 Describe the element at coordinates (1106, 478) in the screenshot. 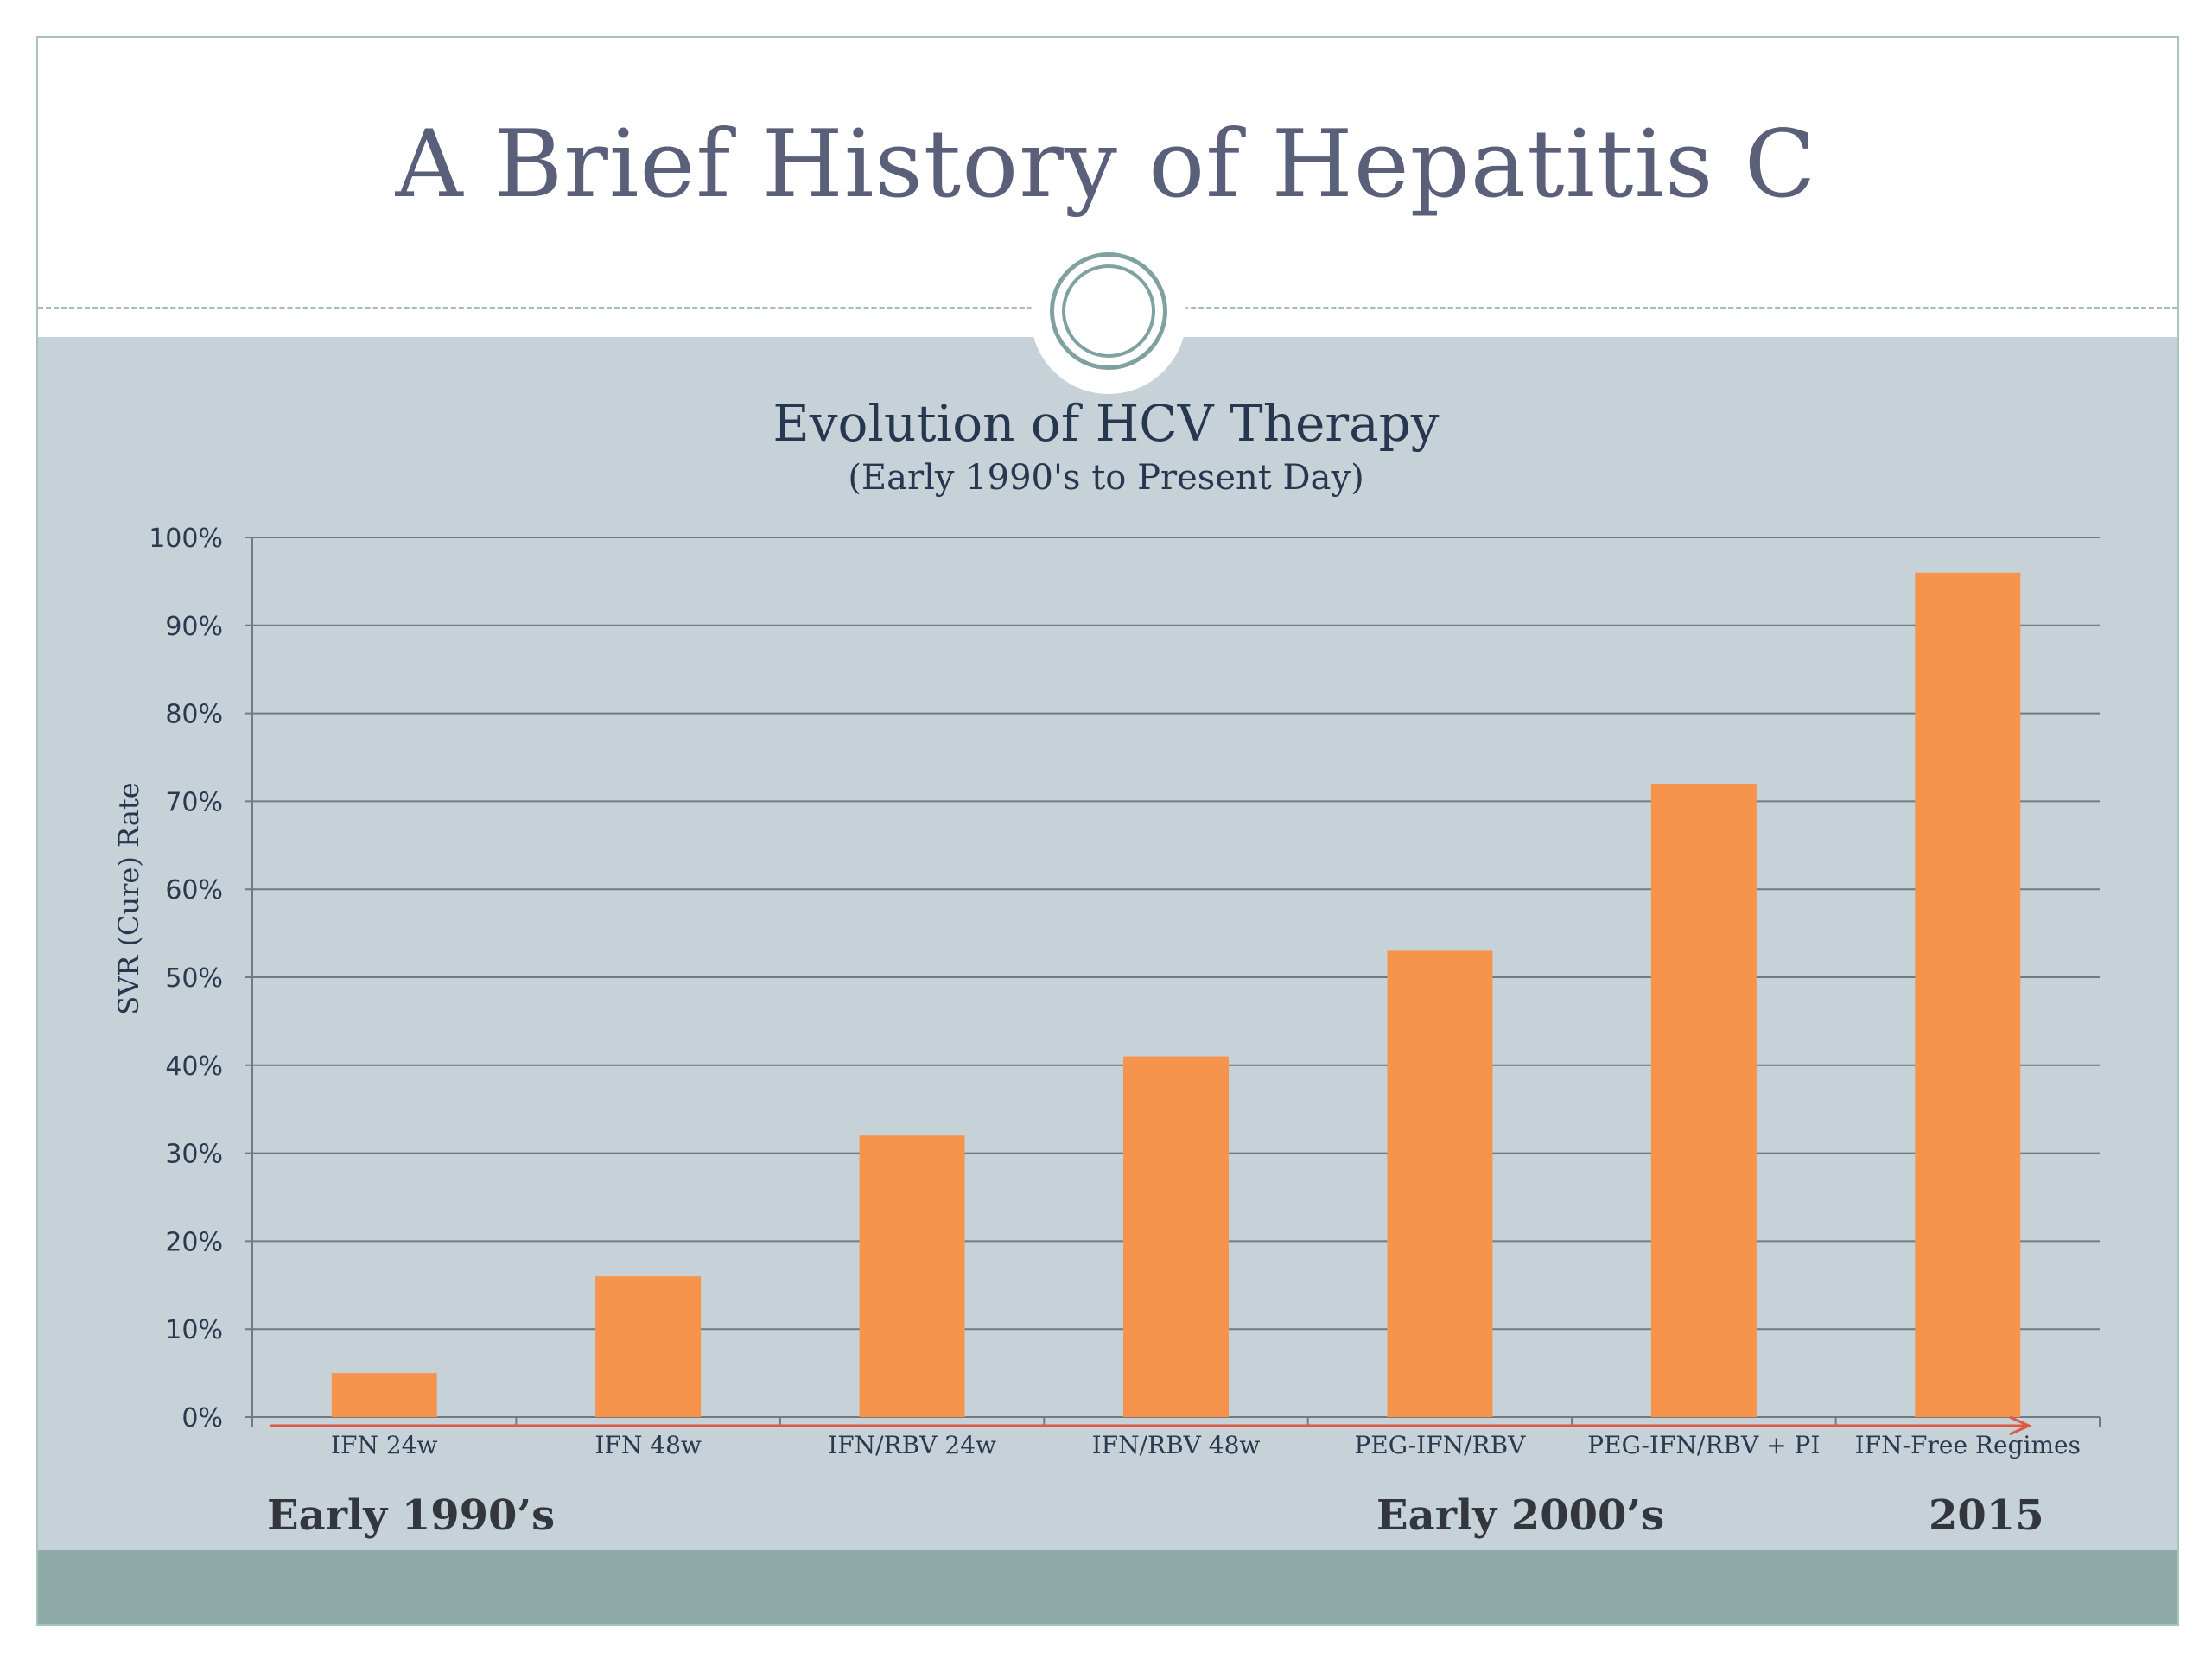

I see `chart-subtitle: (Early 1990's to Present Day)` at that location.